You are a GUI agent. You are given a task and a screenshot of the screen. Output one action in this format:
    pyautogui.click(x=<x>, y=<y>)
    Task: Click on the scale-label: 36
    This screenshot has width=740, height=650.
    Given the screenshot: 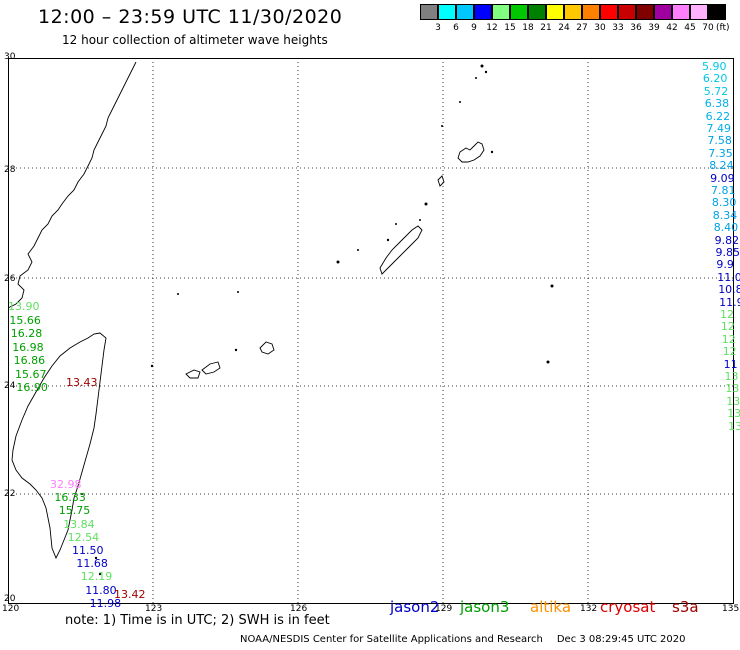 What is the action you would take?
    pyautogui.click(x=636, y=28)
    